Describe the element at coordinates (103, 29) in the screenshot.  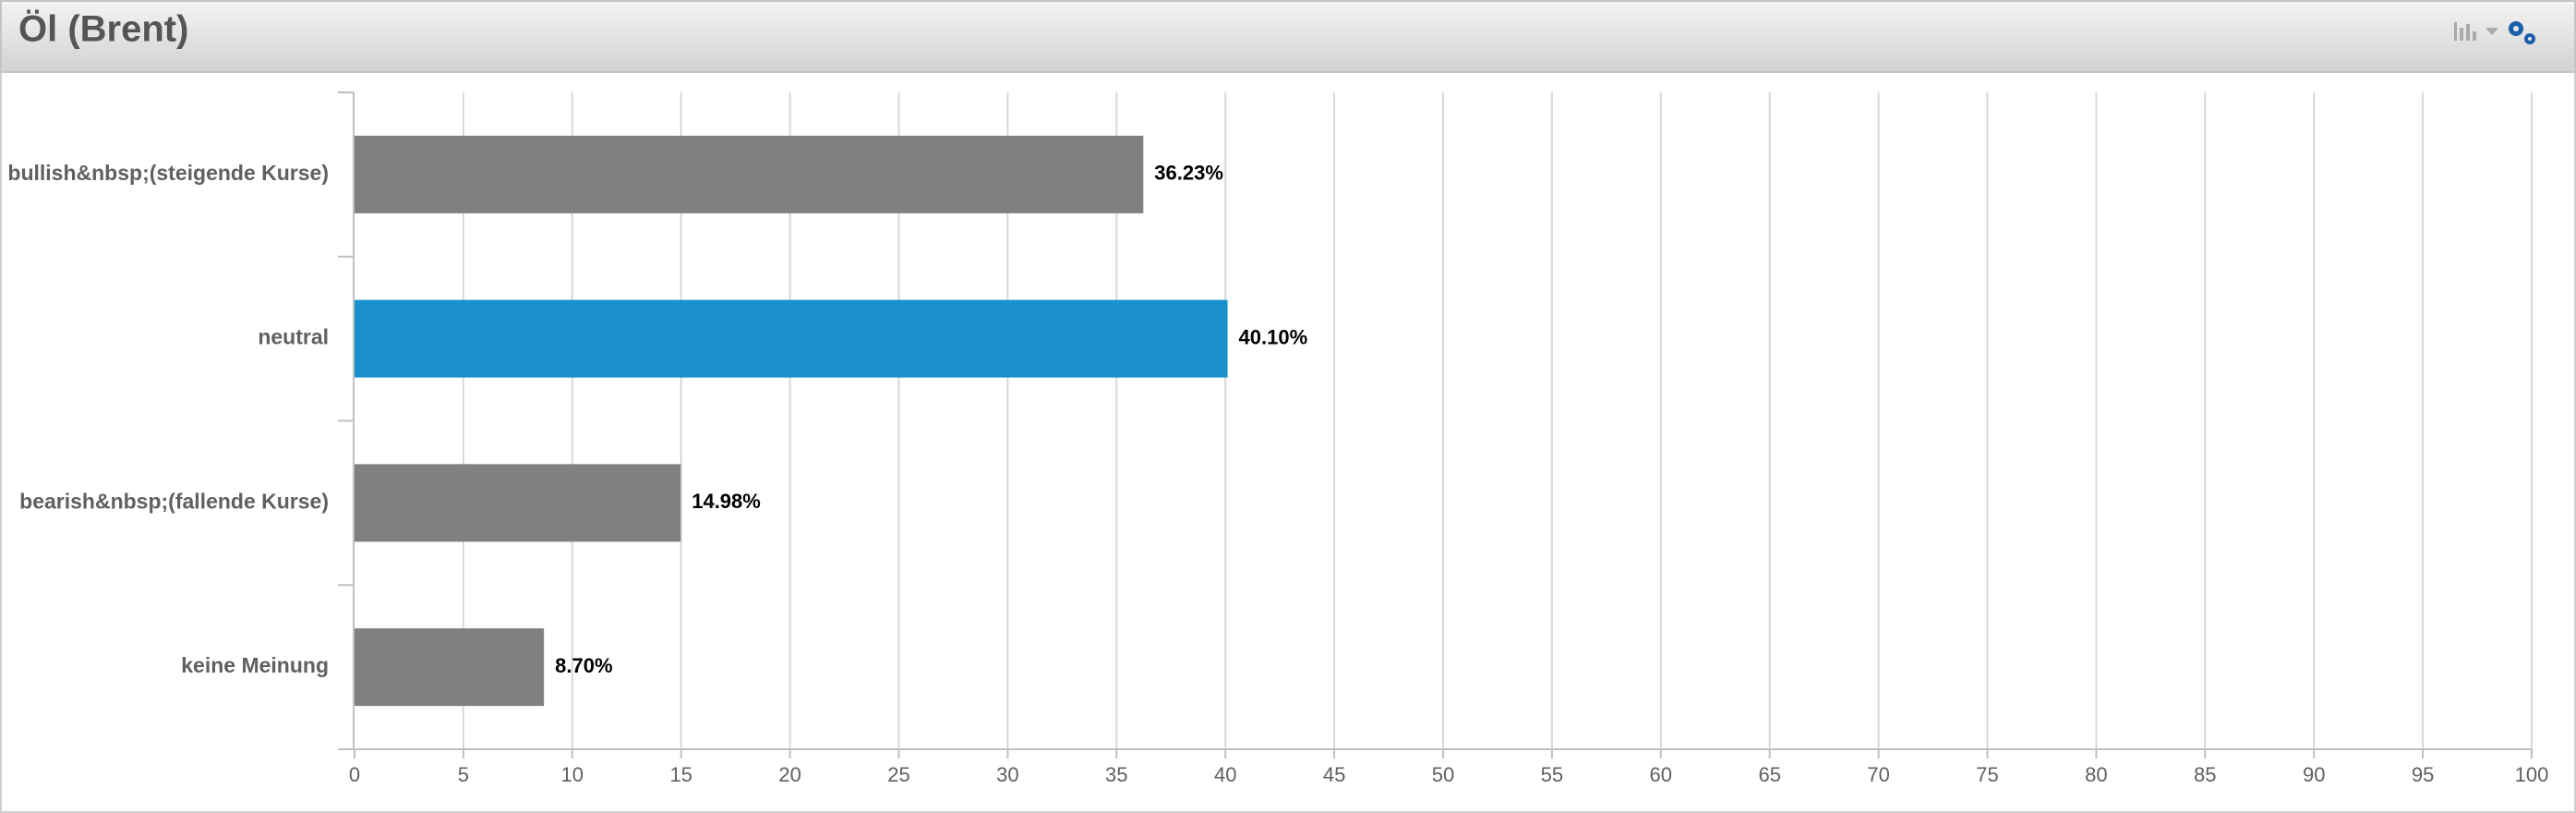
I see `chart-title: Öl (Brent)` at that location.